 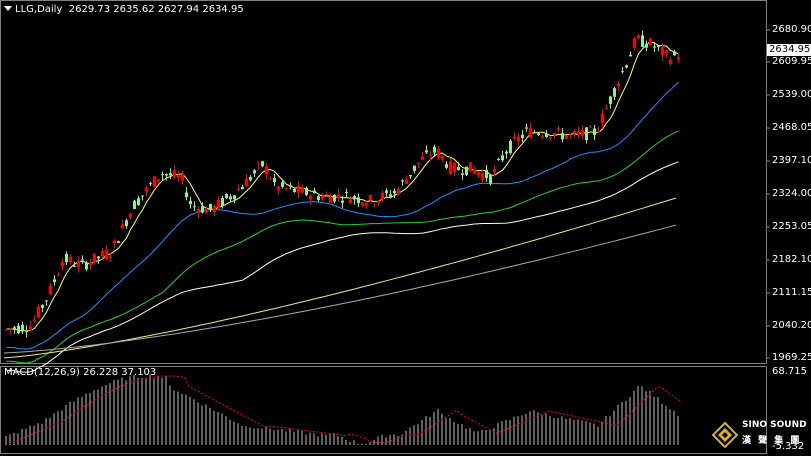 I want to click on price-tick-label: 2397.10, so click(x=791, y=160).